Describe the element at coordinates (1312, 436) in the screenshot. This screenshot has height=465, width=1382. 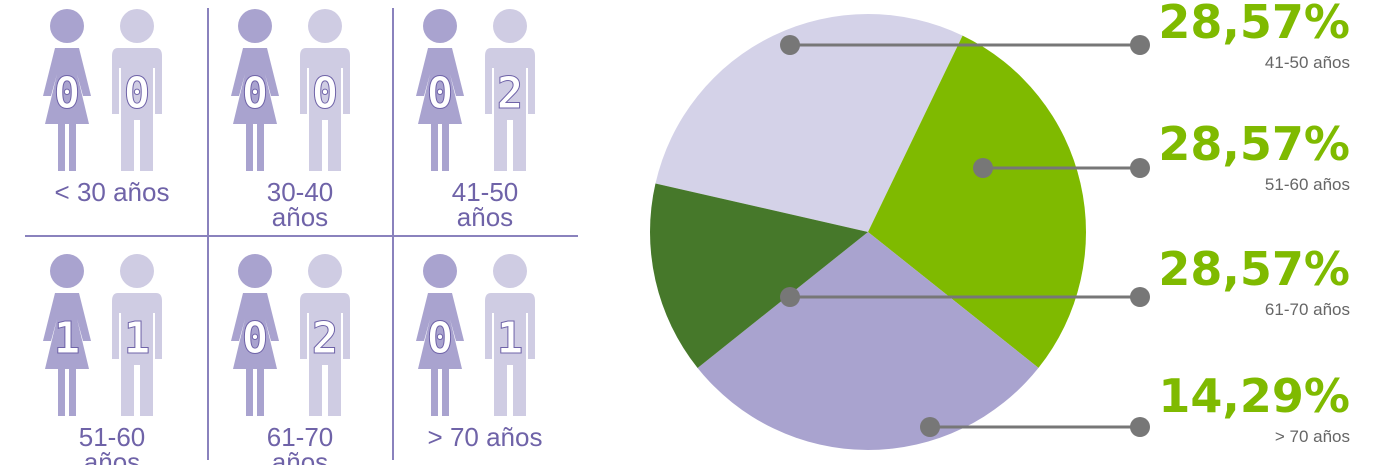
I see `category-label: > 70 años` at that location.